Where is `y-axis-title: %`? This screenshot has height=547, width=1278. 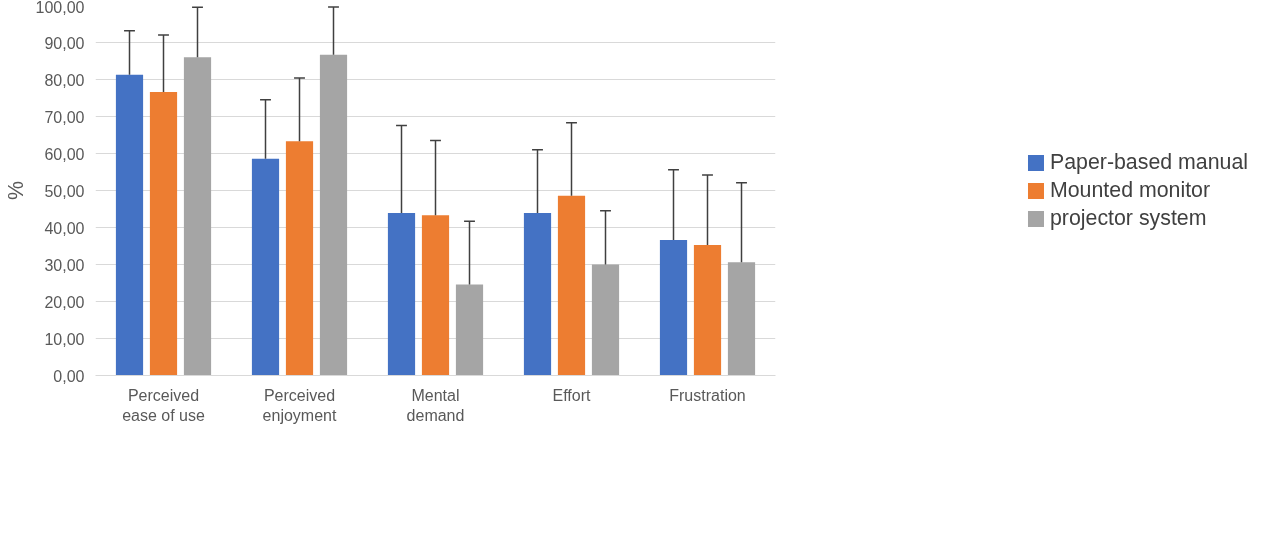
y-axis-title: % is located at coordinates (15, 190).